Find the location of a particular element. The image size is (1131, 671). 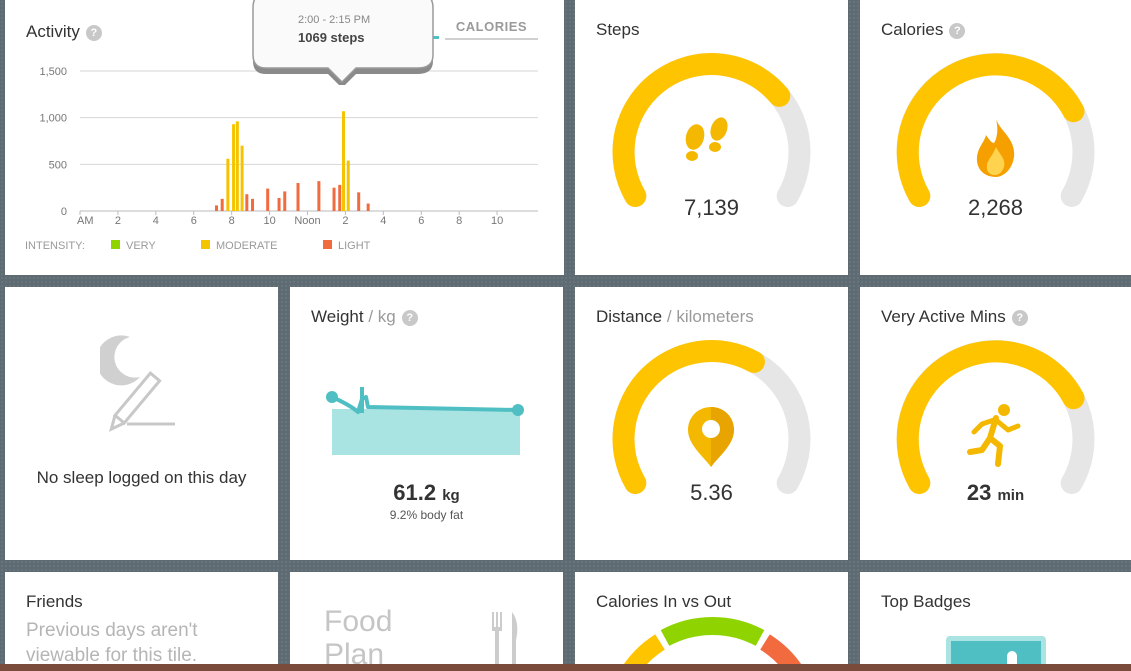

activity-title-text: Activity is located at coordinates (53, 31).